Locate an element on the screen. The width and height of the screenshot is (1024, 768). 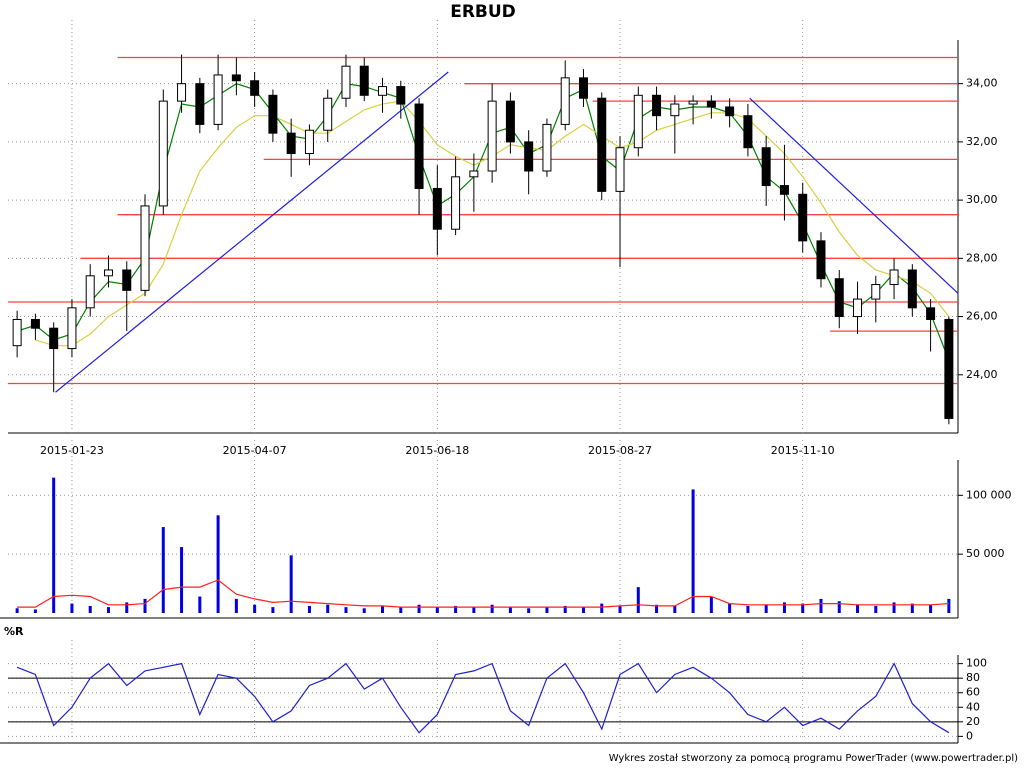
y-tick-label: 20 is located at coordinates (973, 721).